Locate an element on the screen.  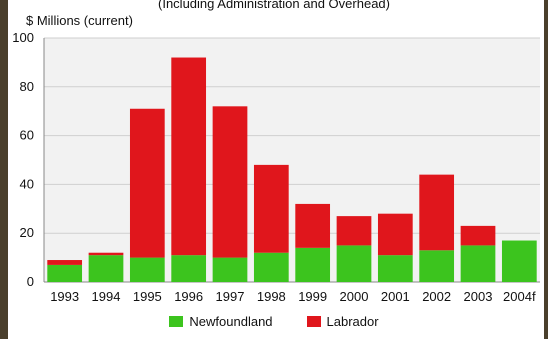
legend-label-newfoundland: Newfoundland is located at coordinates (231, 321).